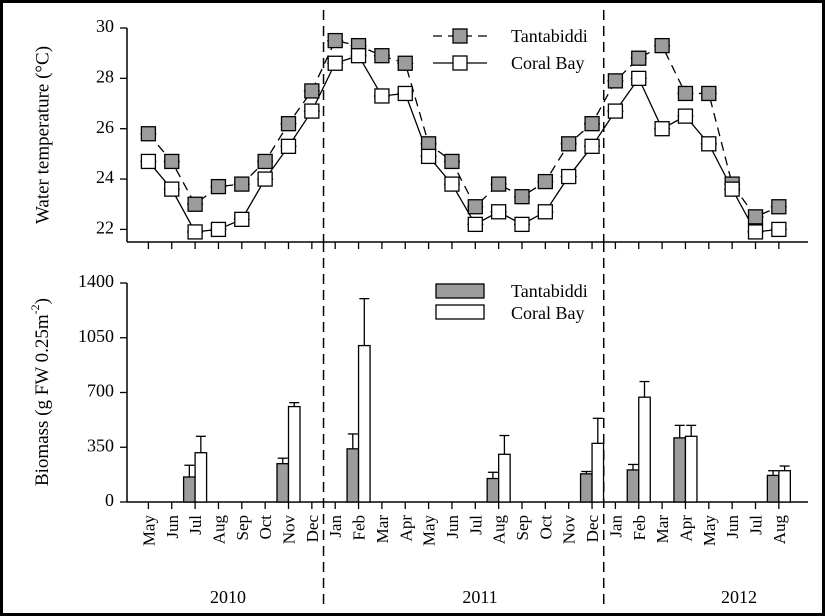 Image resolution: width=825 pixels, height=616 pixels. What do you see at coordinates (100, 445) in the screenshot?
I see `bio-y-tick-label: 350` at bounding box center [100, 445].